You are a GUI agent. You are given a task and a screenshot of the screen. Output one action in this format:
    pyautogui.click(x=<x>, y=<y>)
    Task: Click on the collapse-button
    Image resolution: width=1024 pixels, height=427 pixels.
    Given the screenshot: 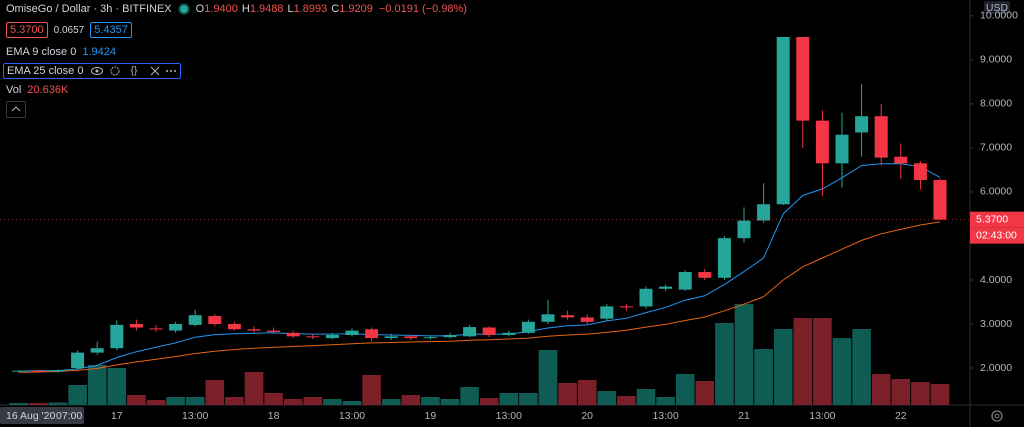 What is the action you would take?
    pyautogui.click(x=16, y=109)
    